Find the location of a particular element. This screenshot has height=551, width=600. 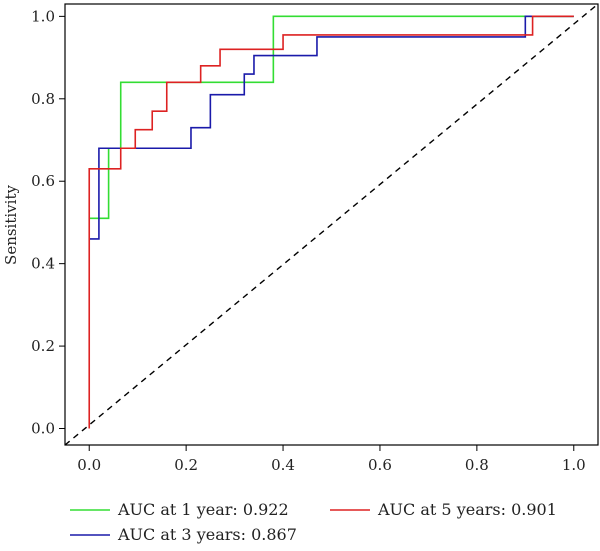

x-tick-label: 1.0 is located at coordinates (574, 465).